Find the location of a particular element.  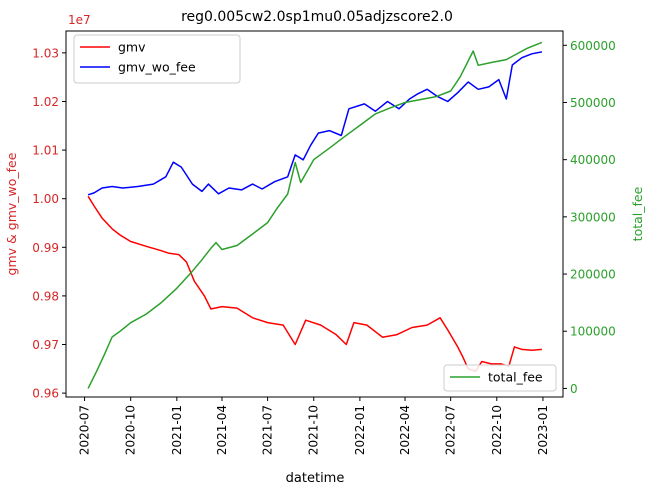

y-axis-right: 0 100000 200000 300000 400000 500000 600000 is located at coordinates (589, 217).